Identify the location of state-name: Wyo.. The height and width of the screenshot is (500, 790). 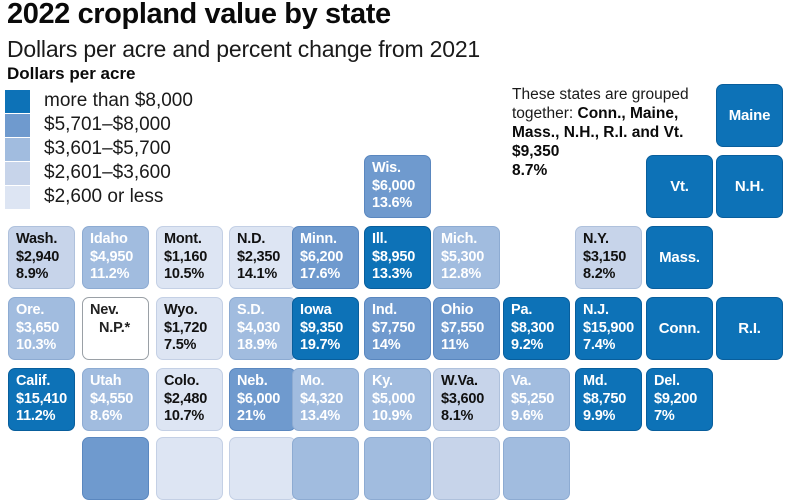
(181, 310).